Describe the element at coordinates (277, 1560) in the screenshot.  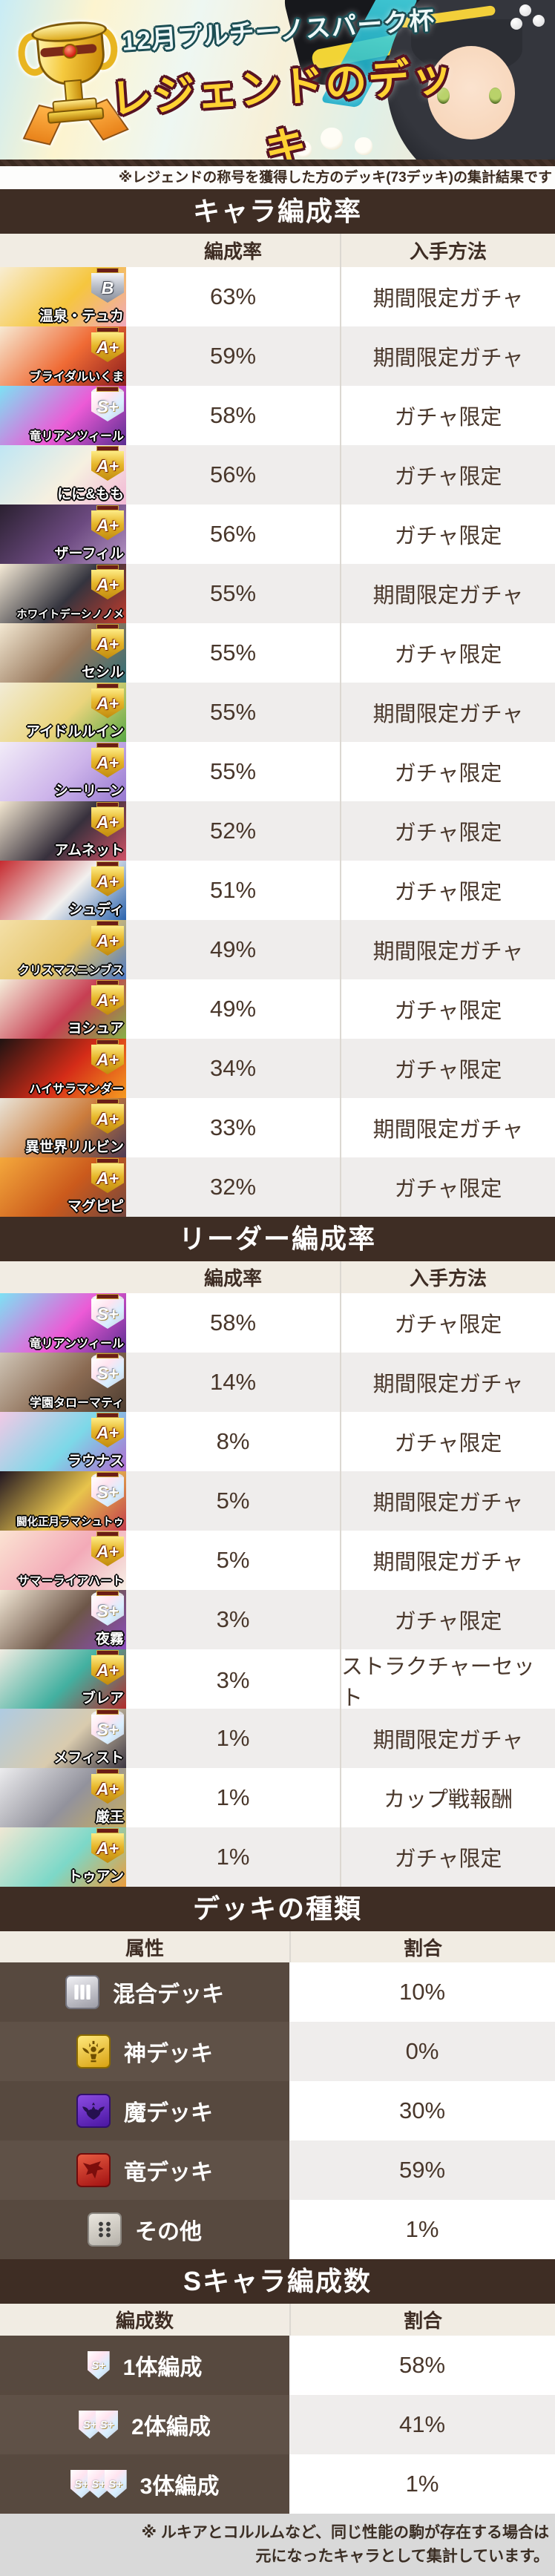
I see `leader-row: A+ サマーライアハート 5% 期間限定ガチャ` at that location.